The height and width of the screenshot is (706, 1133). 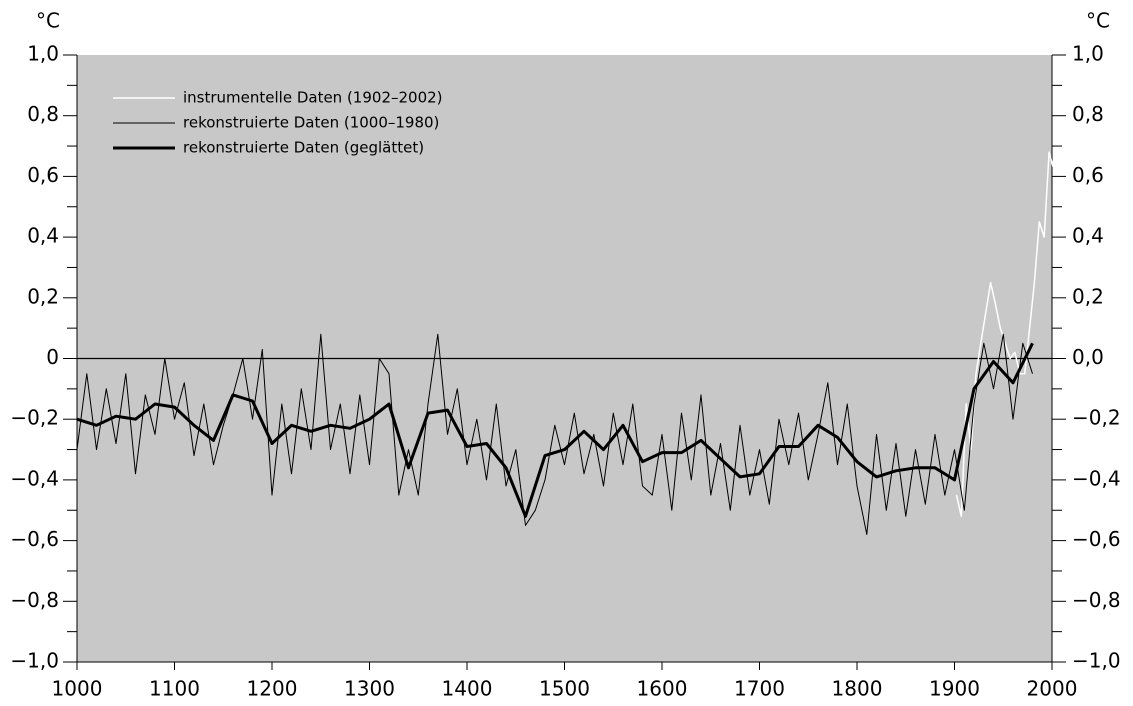 I want to click on y2-tick-label: −1,0, so click(x=1096, y=661).